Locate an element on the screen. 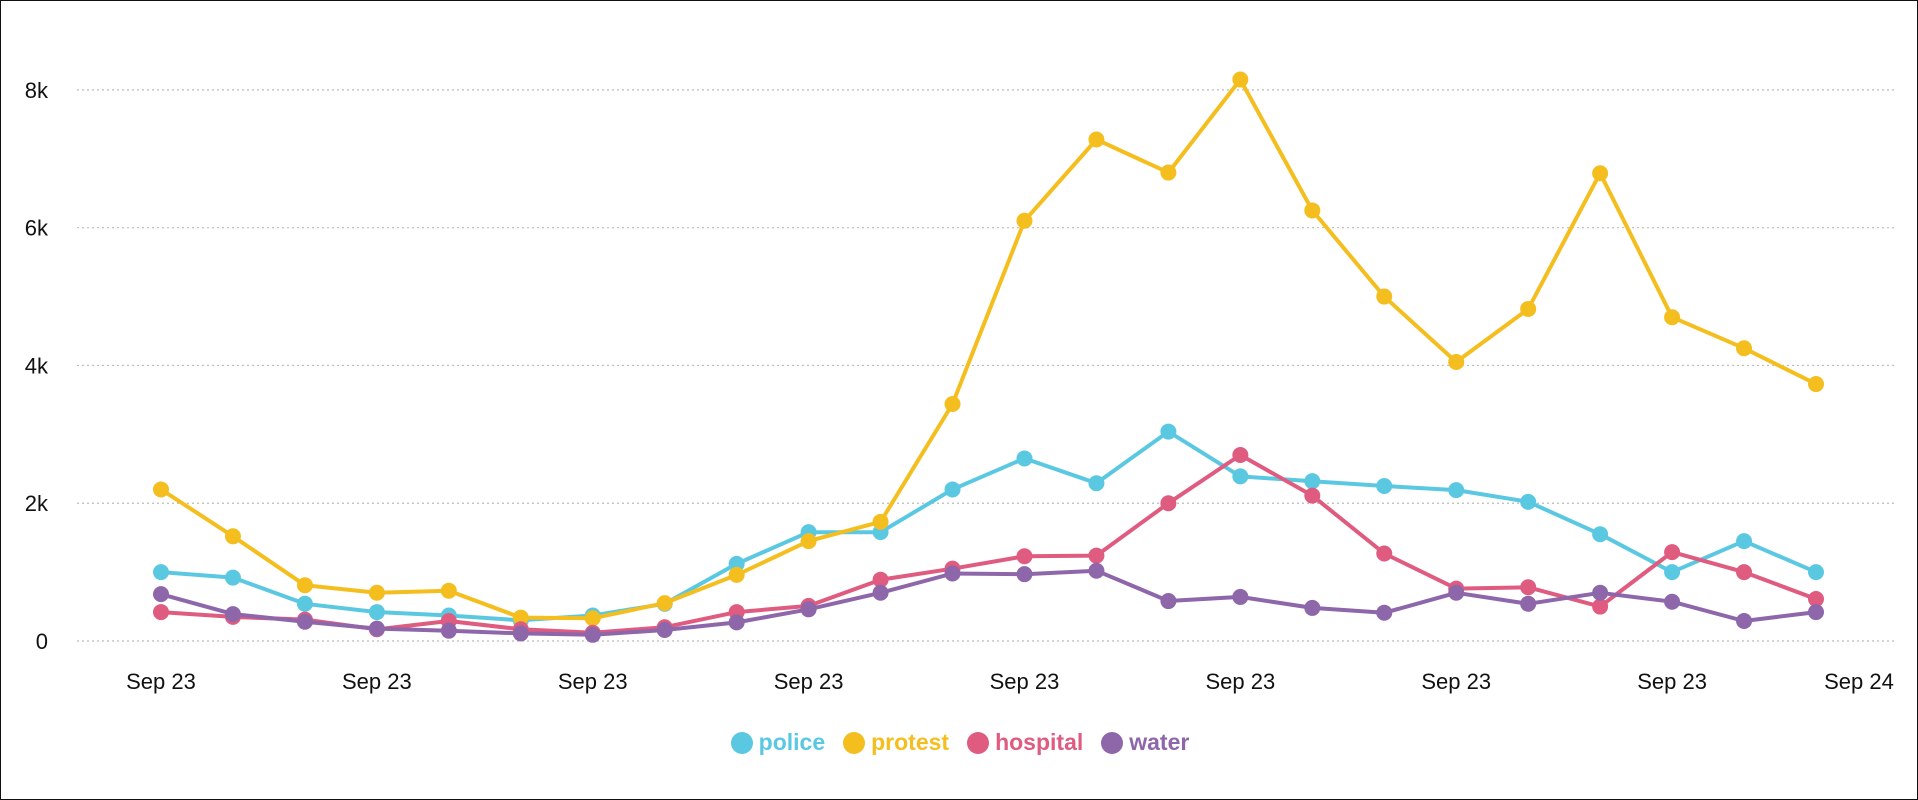  legend-item-police: police is located at coordinates (778, 742).